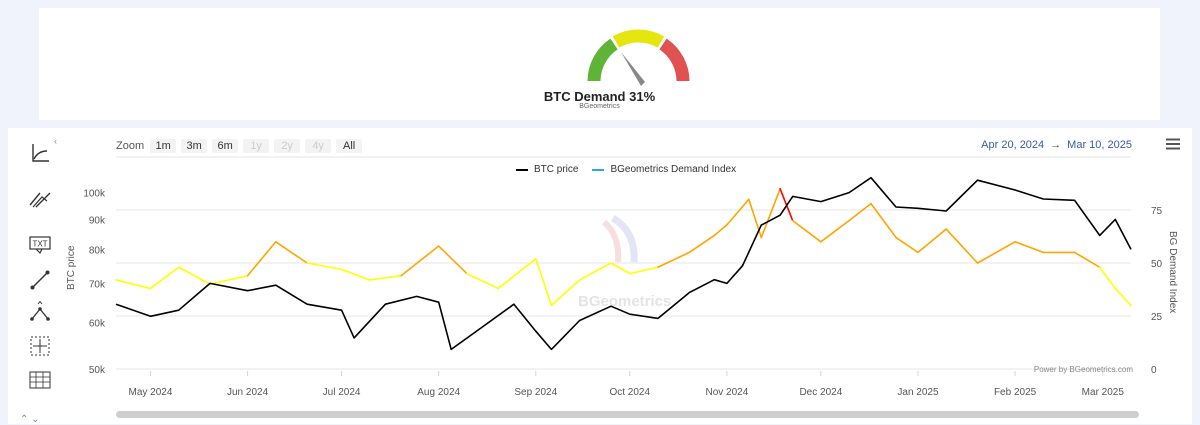 Image resolution: width=1200 pixels, height=425 pixels. What do you see at coordinates (130, 146) in the screenshot?
I see `zoom-label: Zoom` at bounding box center [130, 146].